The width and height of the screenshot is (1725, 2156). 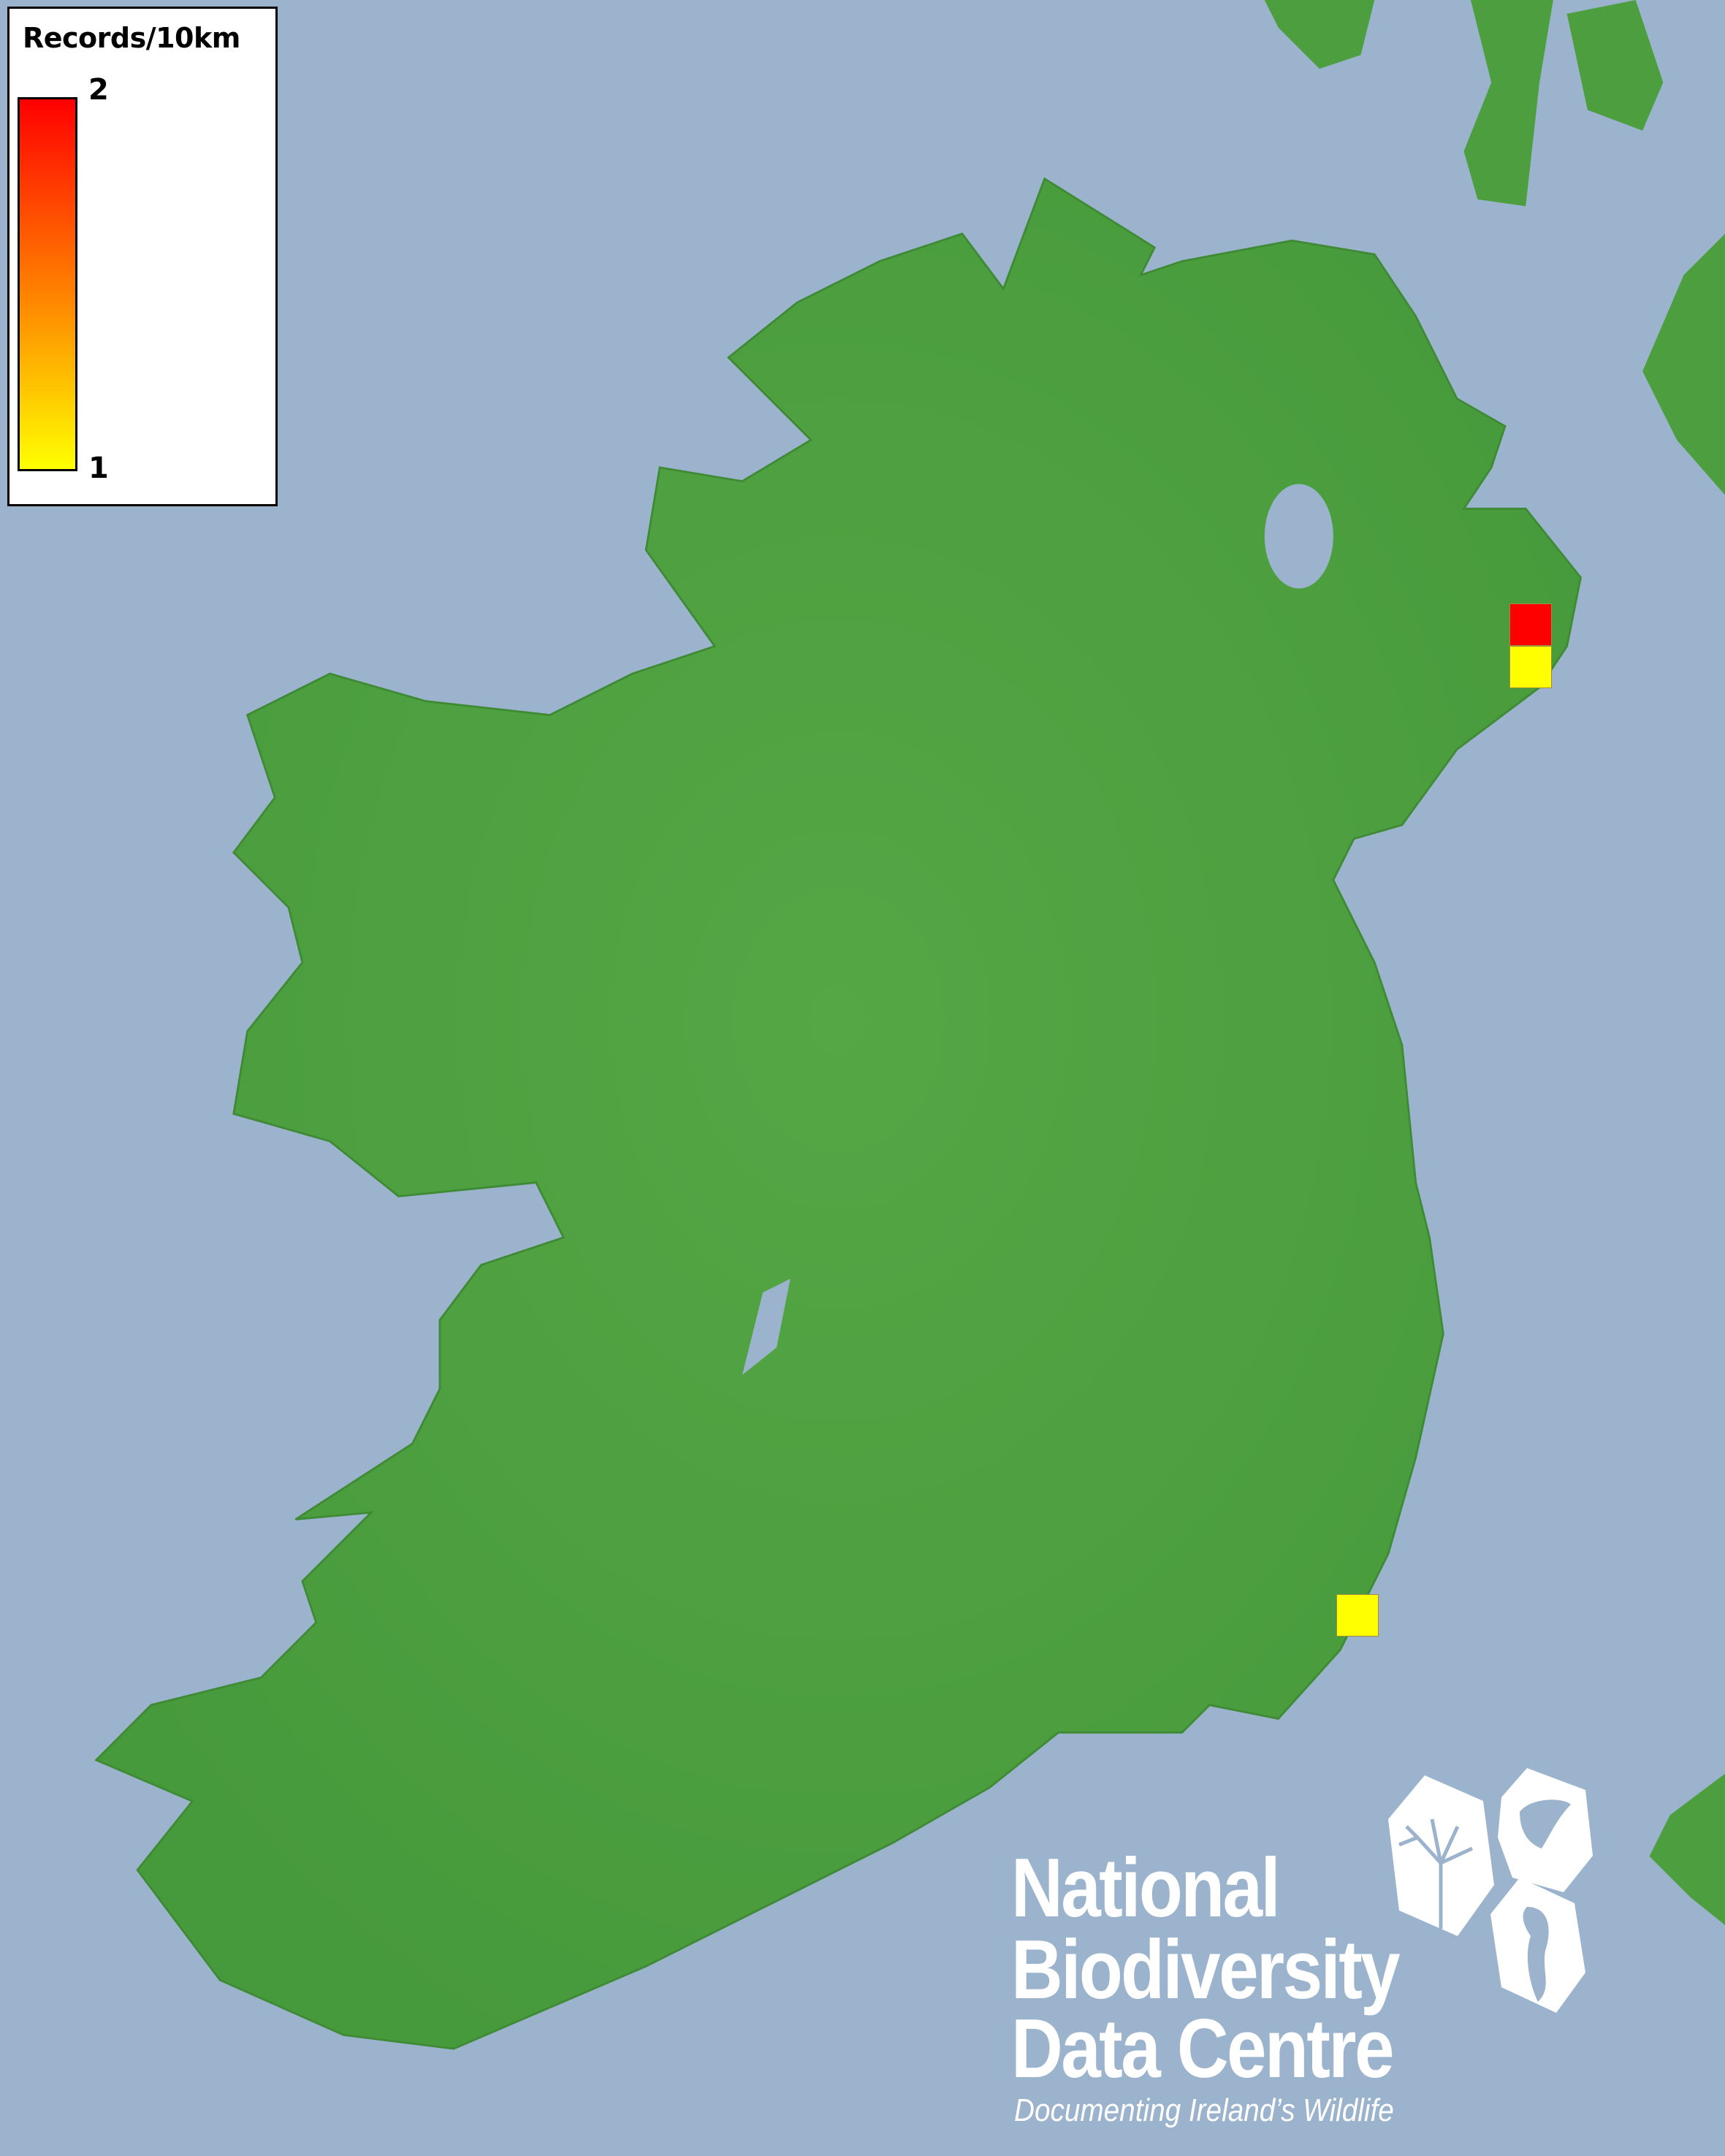 I want to click on legend-min-label: 1, so click(x=99, y=469).